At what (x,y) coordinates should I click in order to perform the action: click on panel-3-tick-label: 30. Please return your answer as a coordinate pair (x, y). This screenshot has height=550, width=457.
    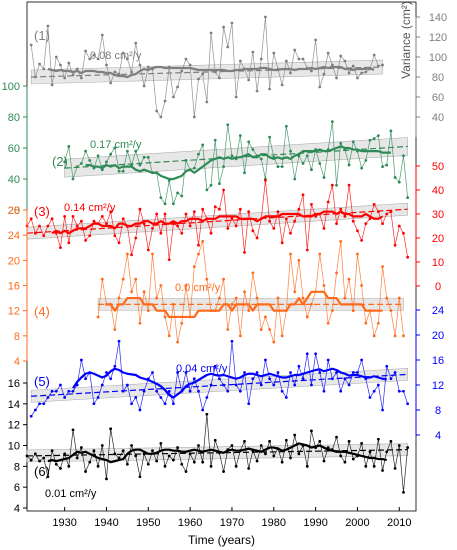
    Looking at the image, I should click on (438, 215).